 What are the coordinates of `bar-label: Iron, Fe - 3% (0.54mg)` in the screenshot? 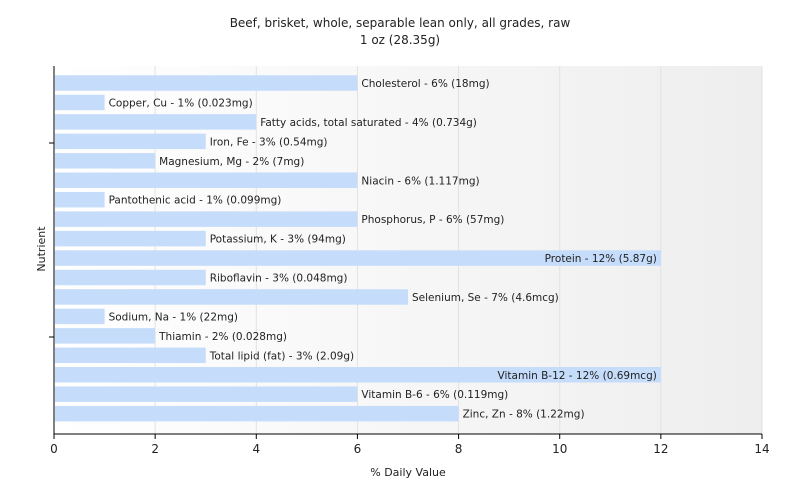 It's located at (269, 142).